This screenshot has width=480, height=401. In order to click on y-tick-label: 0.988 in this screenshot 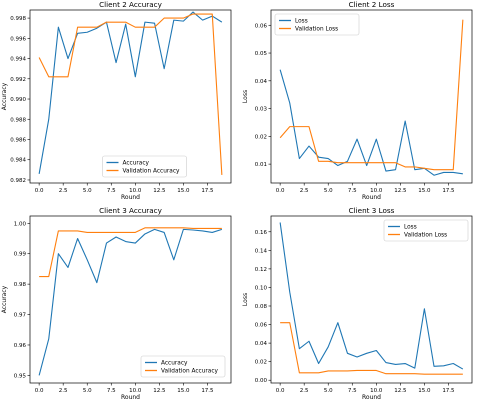, I will do `click(18, 120)`.